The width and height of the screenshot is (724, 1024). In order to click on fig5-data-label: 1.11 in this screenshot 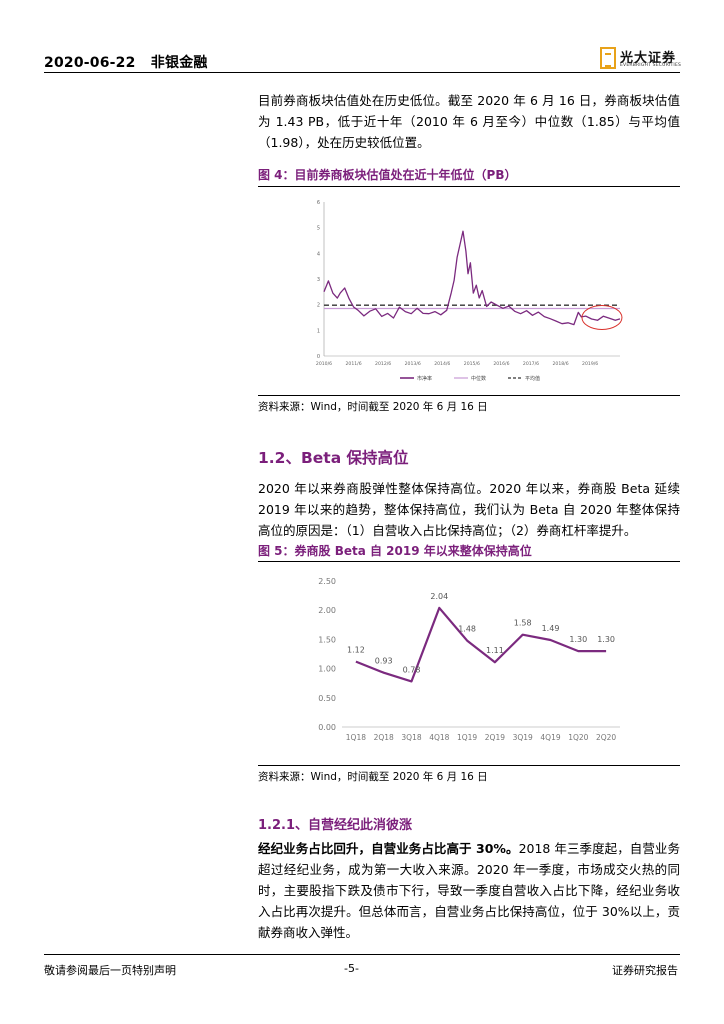, I will do `click(495, 650)`.